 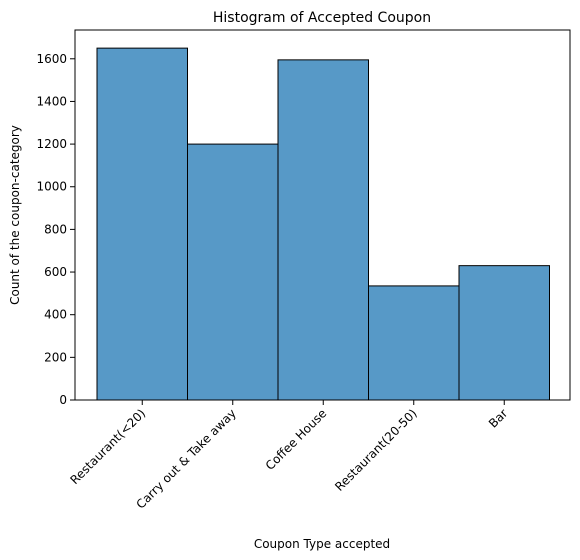 I want to click on y-axis: 0 200 400 600 800 1000 1200 1400 1600, so click(x=55, y=229).